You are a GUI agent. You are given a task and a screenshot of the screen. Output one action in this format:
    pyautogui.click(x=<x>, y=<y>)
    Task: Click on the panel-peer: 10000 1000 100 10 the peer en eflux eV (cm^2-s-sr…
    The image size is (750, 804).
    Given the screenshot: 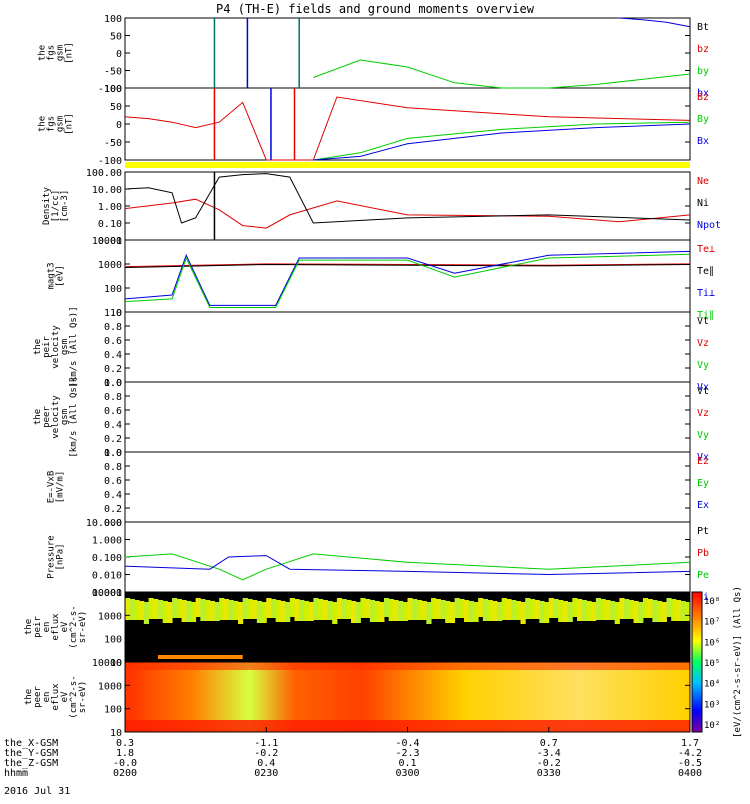 What is the action you would take?
    pyautogui.click(x=357, y=698)
    